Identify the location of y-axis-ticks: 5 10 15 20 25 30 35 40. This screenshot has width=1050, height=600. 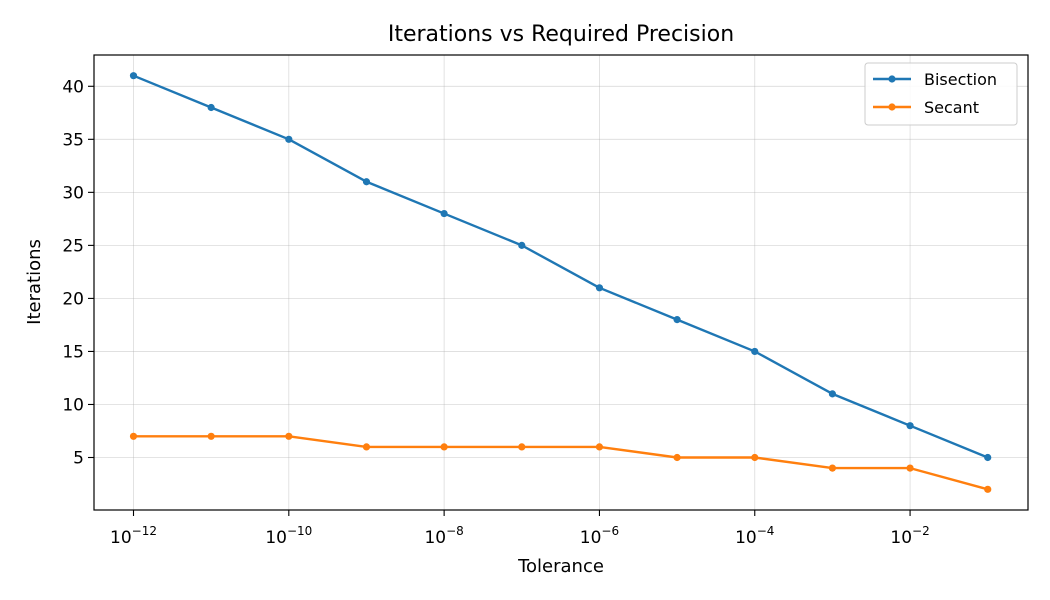
(78, 273).